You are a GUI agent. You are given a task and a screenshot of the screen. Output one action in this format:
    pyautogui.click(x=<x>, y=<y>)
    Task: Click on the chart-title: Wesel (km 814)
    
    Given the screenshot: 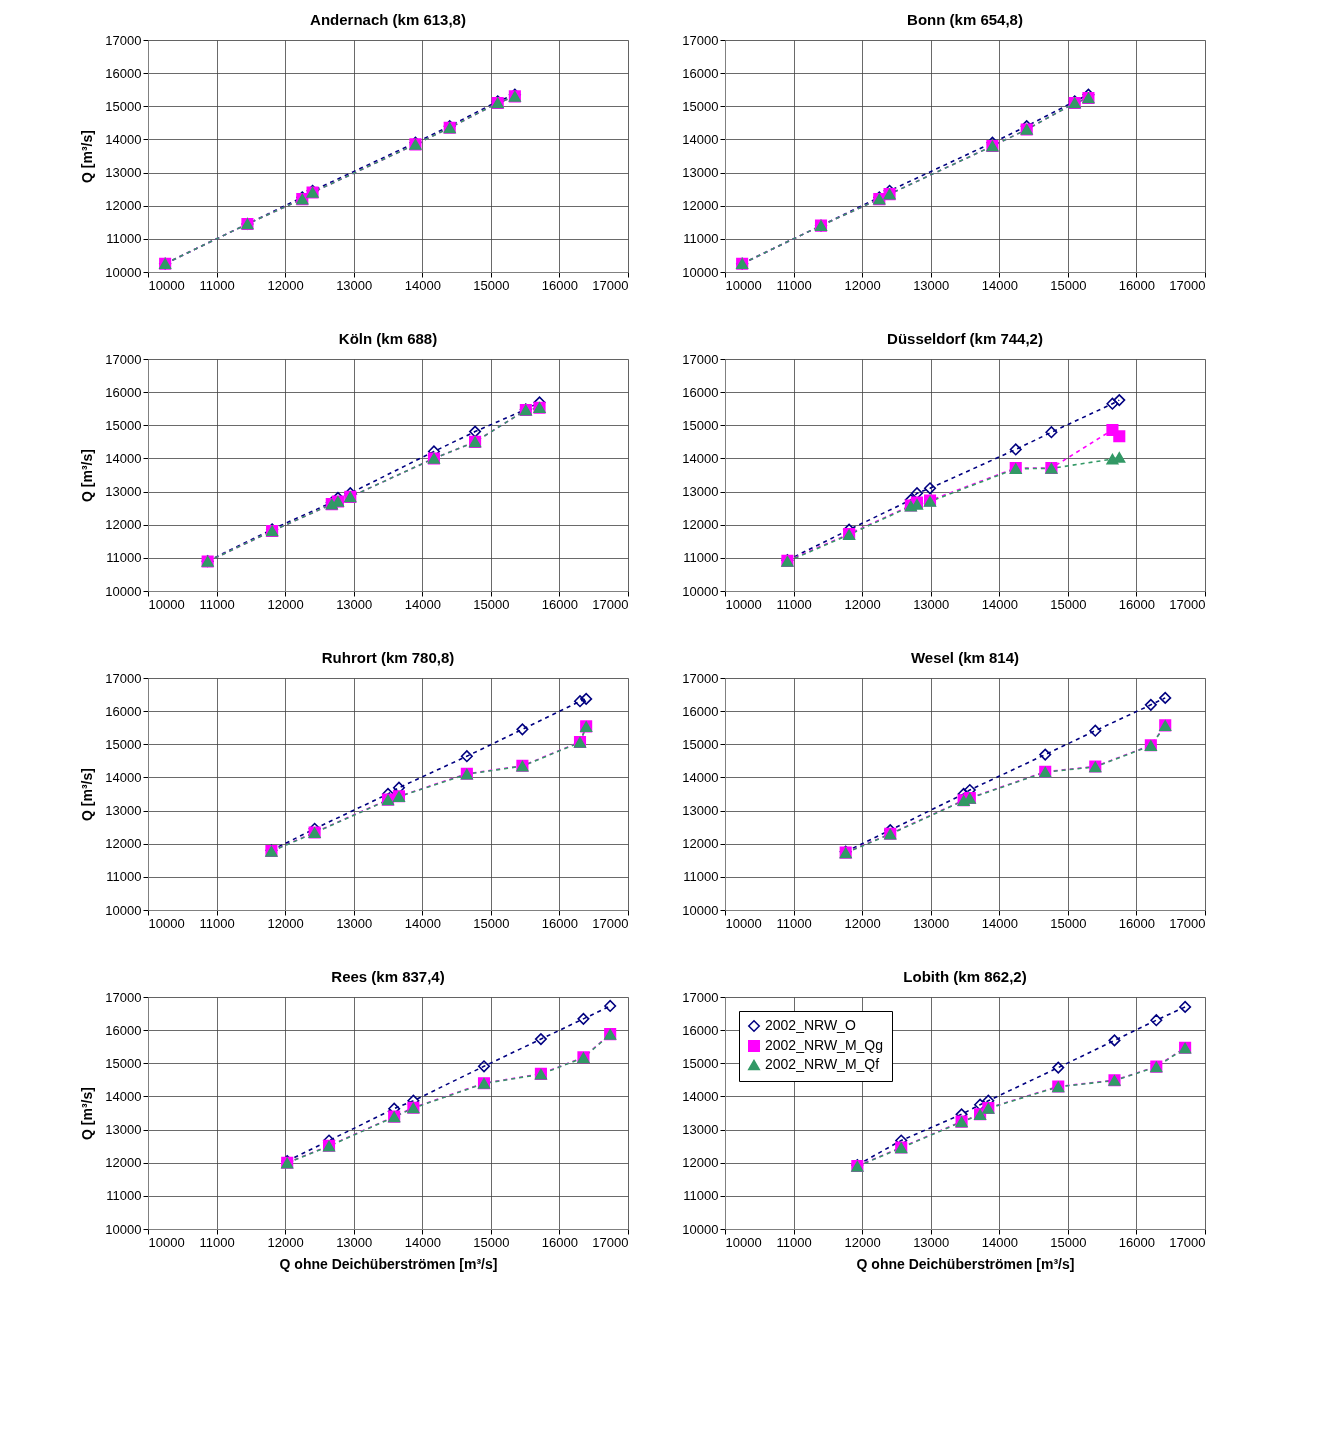 What is the action you would take?
    pyautogui.click(x=965, y=657)
    